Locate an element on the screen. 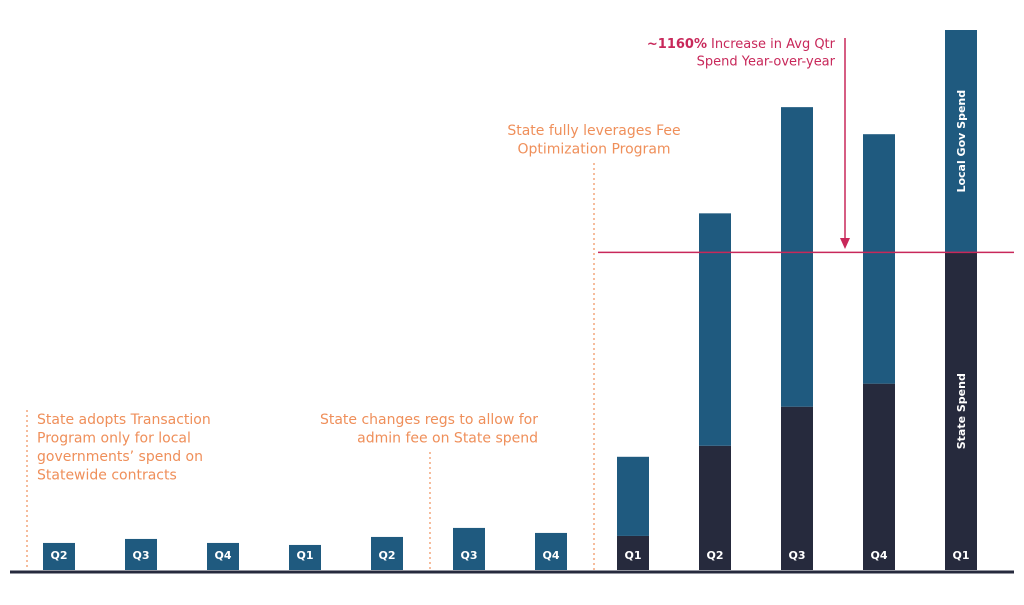 This screenshot has height=605, width=1024. series-label: Local Gov Spend is located at coordinates (961, 141).